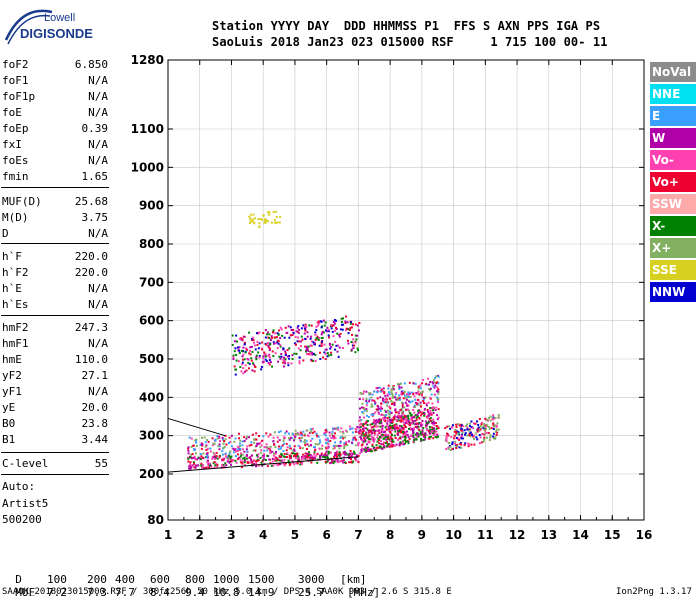  What do you see at coordinates (226, 592) in the screenshot?
I see `muf-value: 10.8` at bounding box center [226, 592].